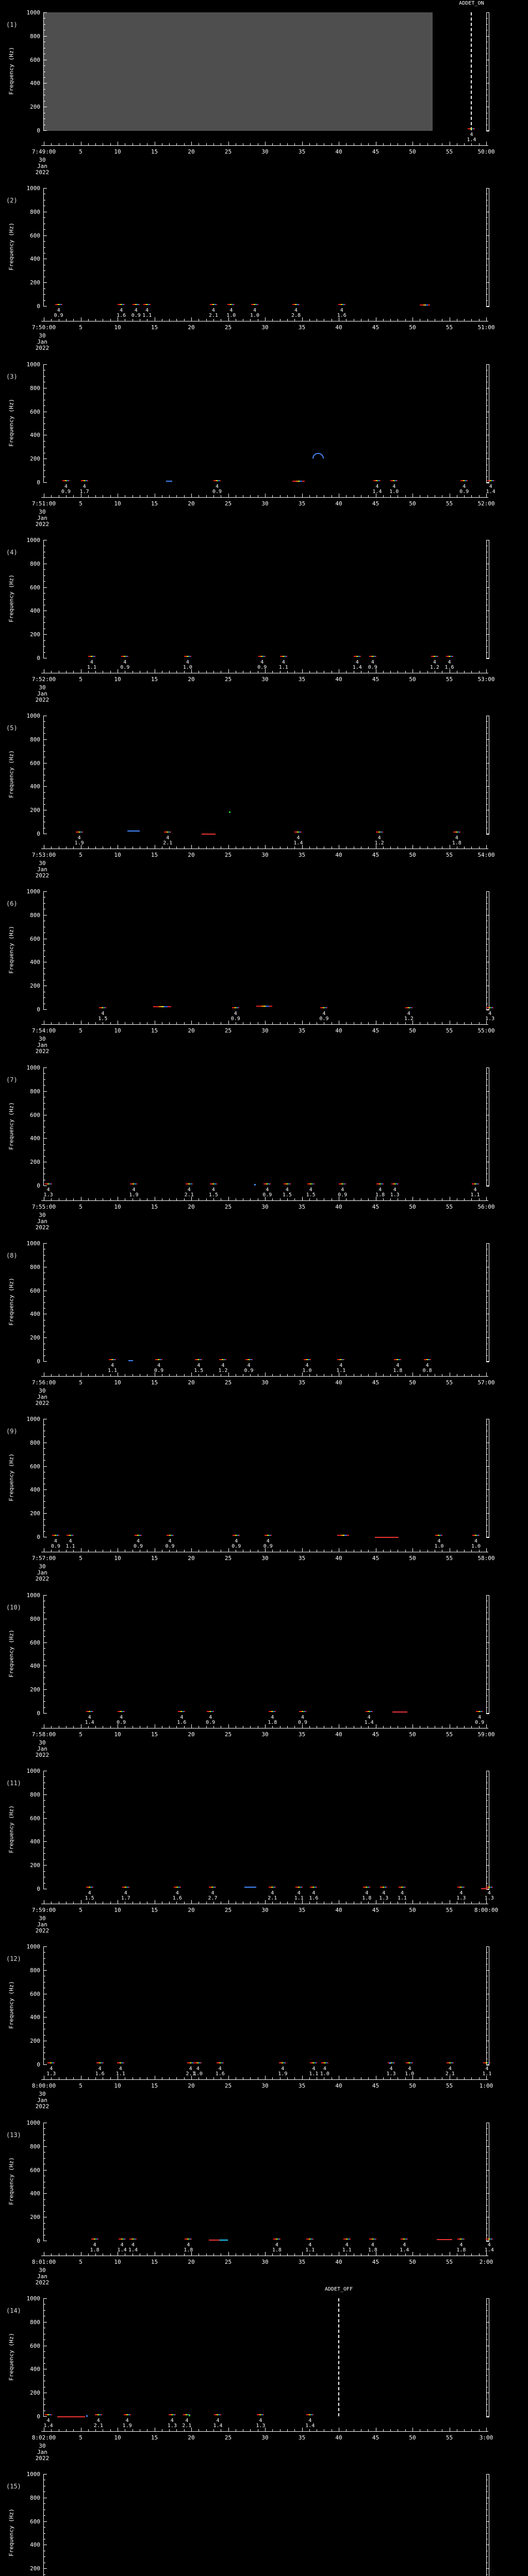 The image size is (528, 2576). What do you see at coordinates (379, 843) in the screenshot?
I see `detection-value-label: 1.2` at bounding box center [379, 843].